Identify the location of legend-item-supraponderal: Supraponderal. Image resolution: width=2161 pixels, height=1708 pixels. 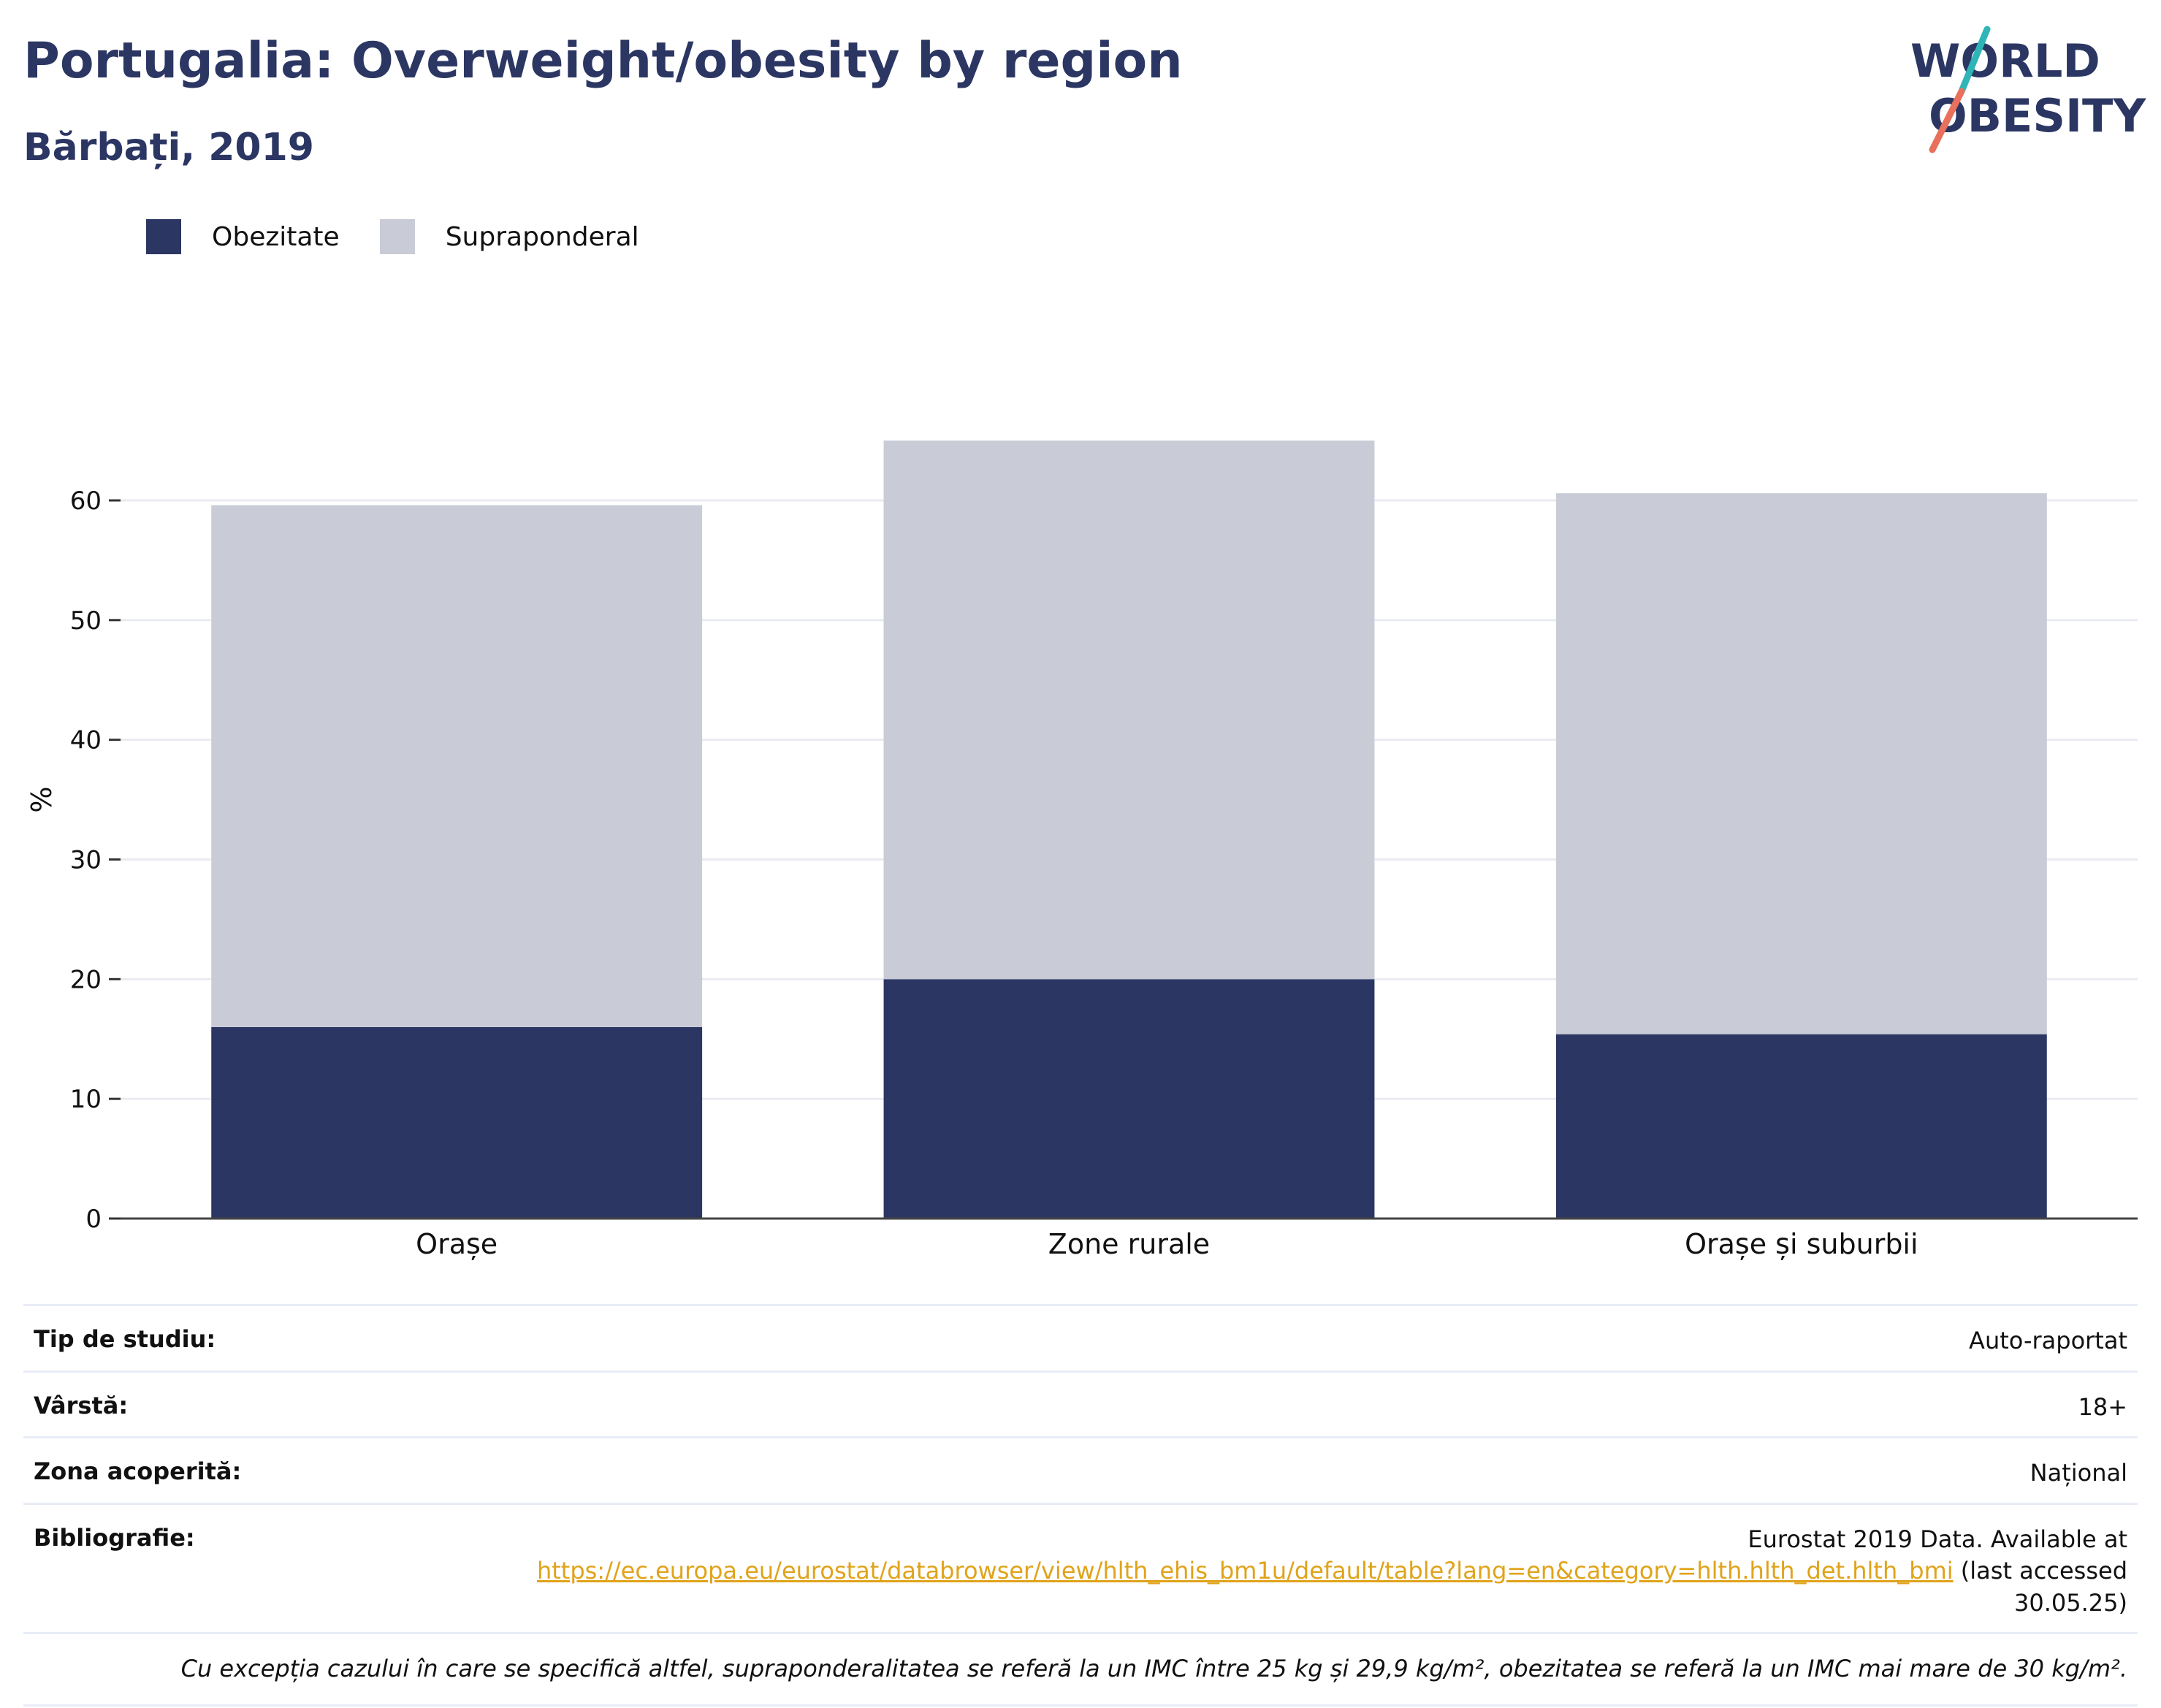
(509, 236).